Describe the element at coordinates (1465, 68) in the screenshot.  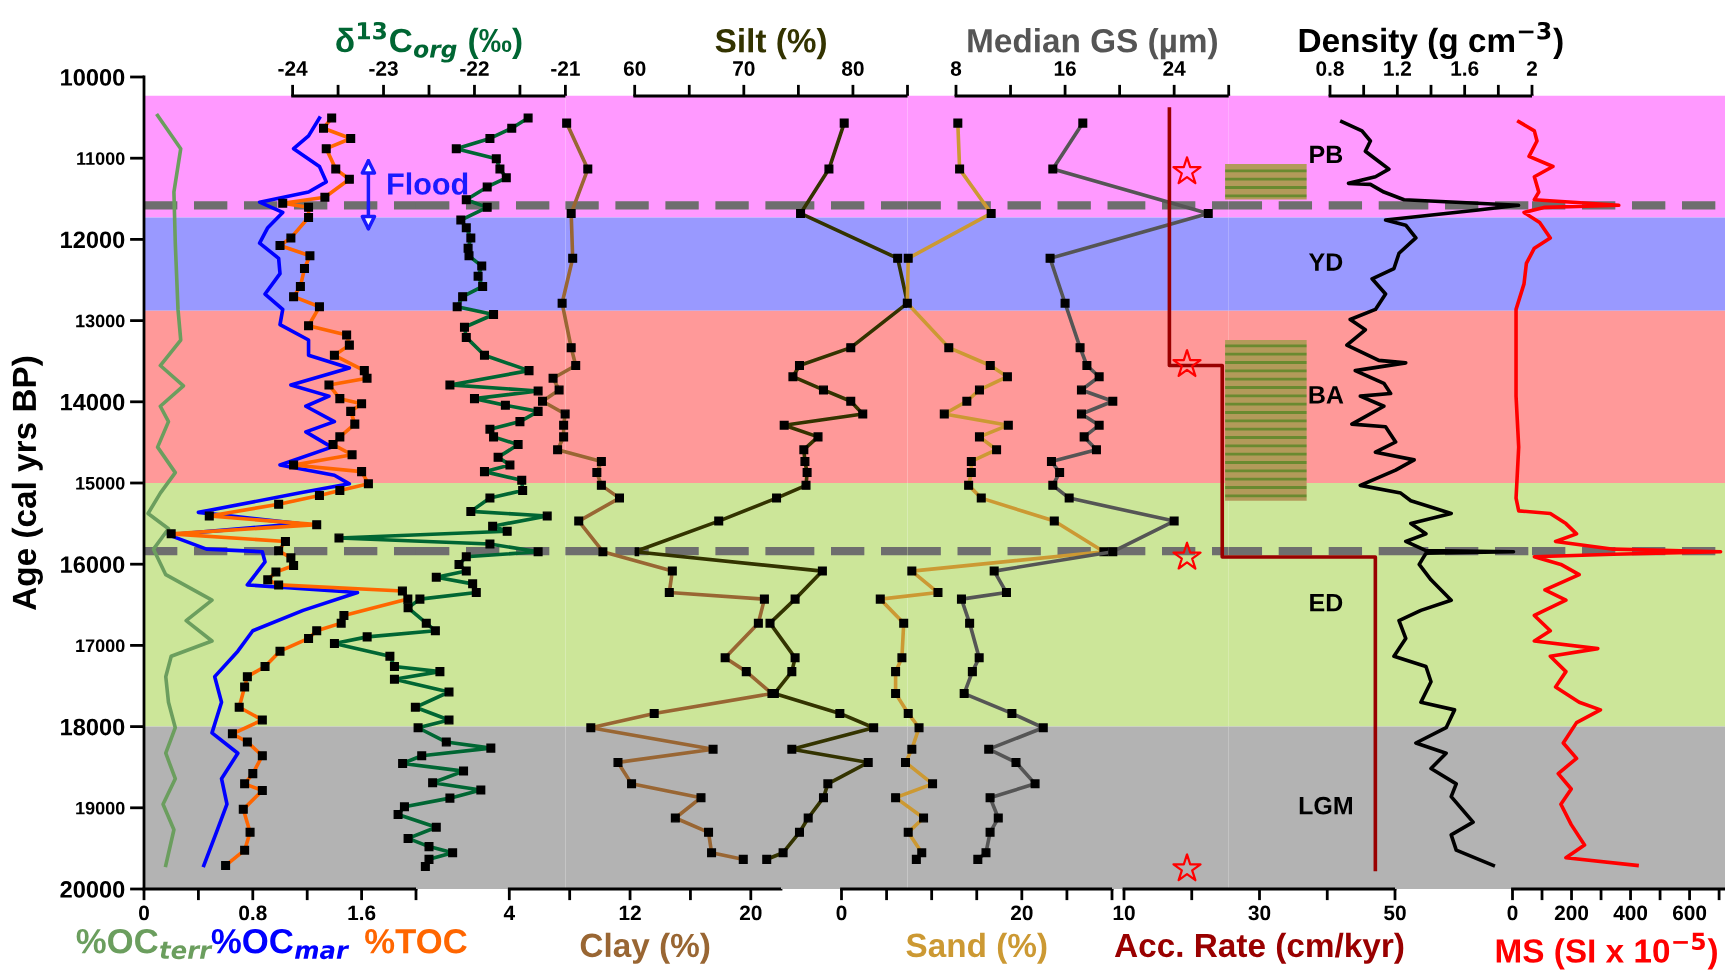
I see `x2-tick-label: 1.6` at that location.